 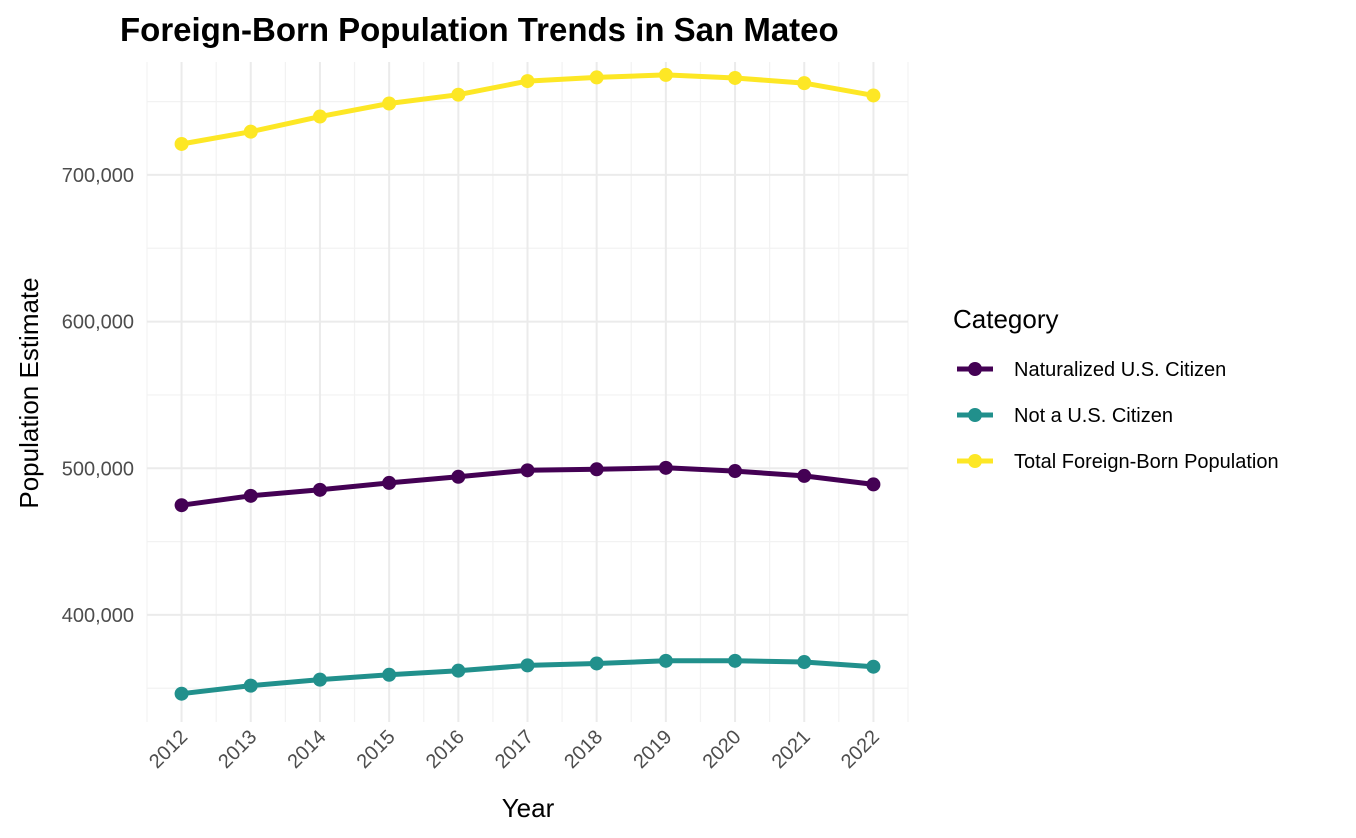 I want to click on x-tick-label: 2016, so click(x=445, y=749).